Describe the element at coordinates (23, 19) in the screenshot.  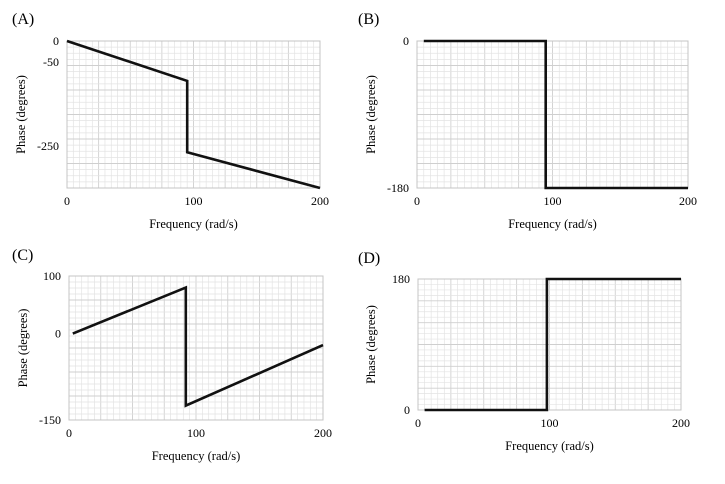
I see `panel-label: (A)` at that location.